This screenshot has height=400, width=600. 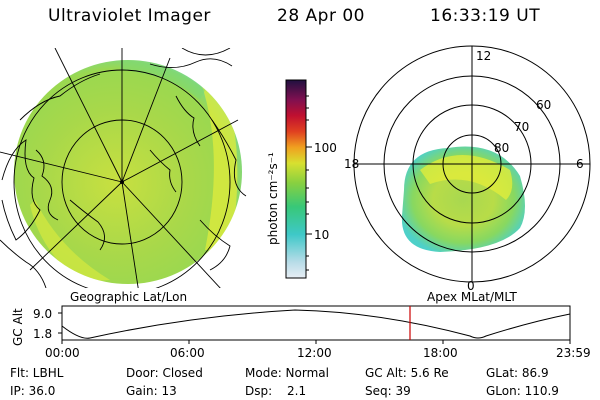 I want to click on colorbar-unit-label: photon cm⁻²s⁻¹, so click(x=273, y=198).